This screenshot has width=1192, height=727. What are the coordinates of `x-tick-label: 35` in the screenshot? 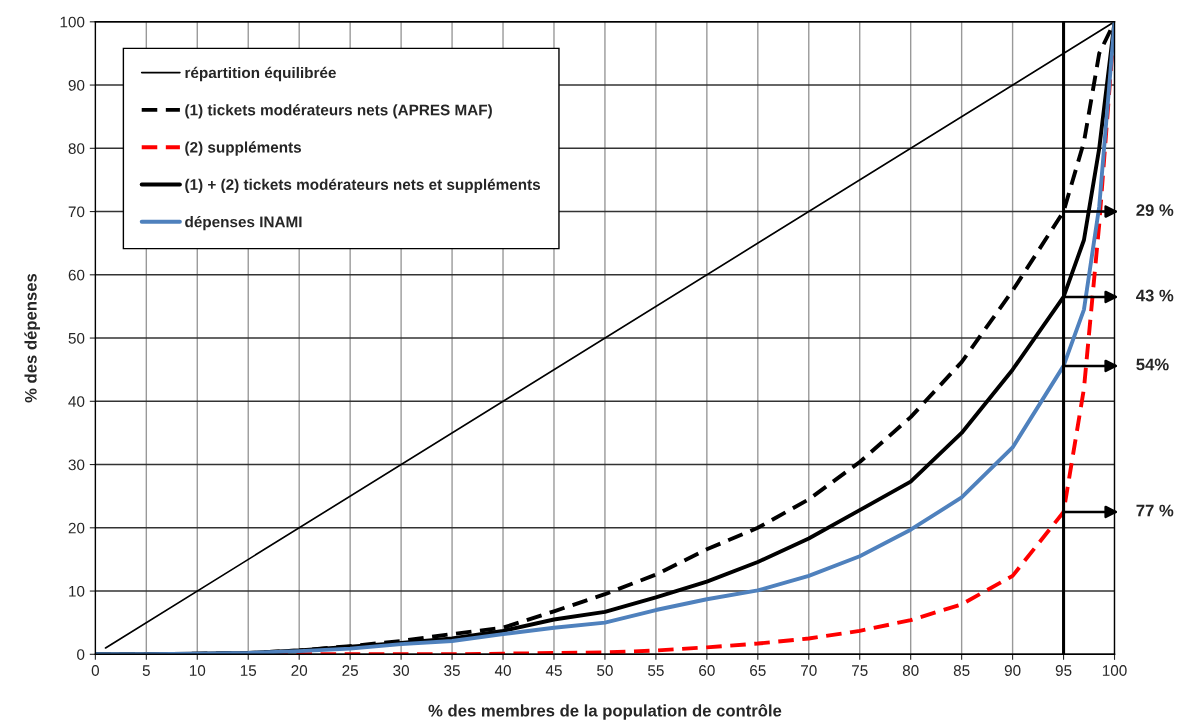 It's located at (452, 670).